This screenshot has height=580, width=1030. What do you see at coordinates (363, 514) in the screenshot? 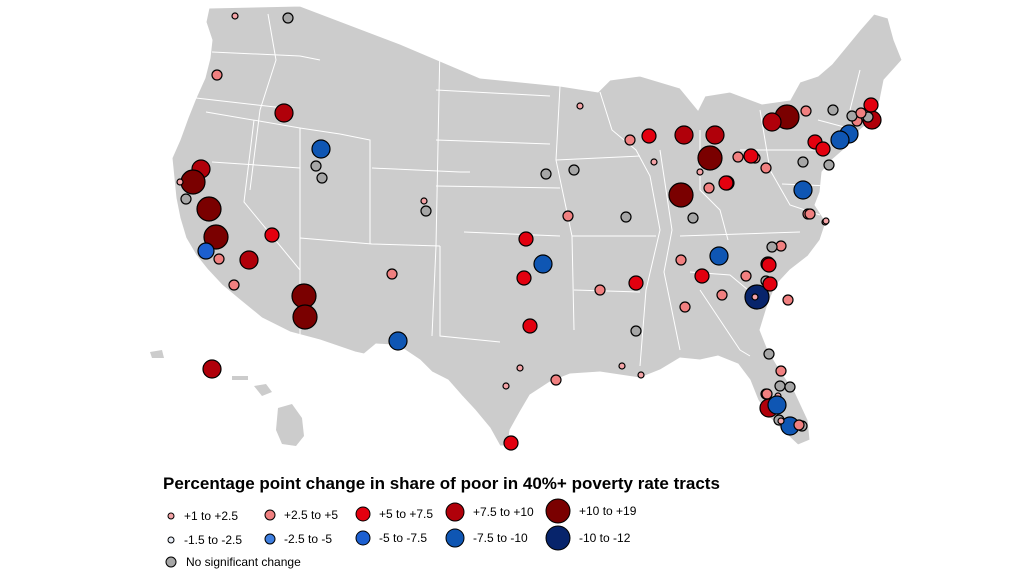
I see `legend-swatch-inc3` at bounding box center [363, 514].